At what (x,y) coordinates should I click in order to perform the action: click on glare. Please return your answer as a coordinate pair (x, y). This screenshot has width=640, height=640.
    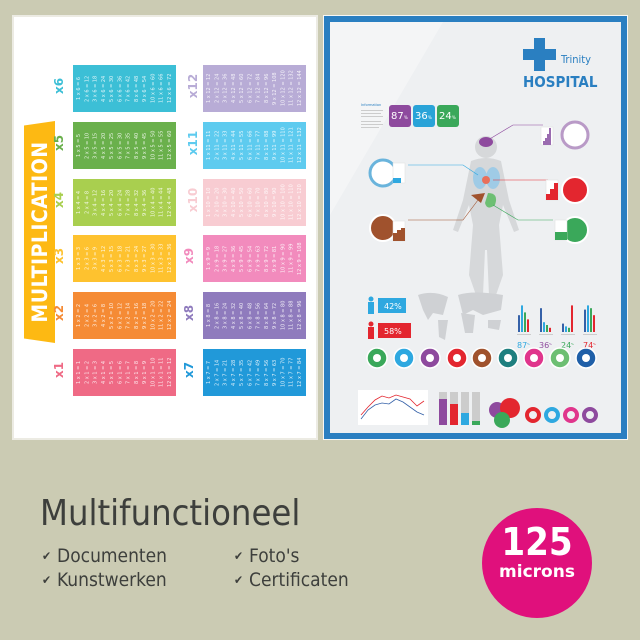
    Looking at the image, I should click on (386, 118).